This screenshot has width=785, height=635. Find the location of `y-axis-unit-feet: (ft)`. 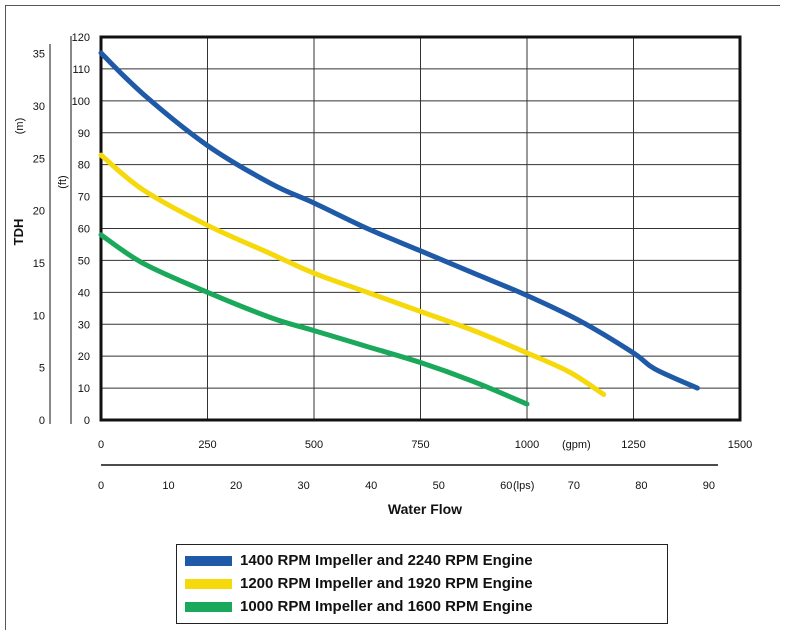

y-axis-unit-feet: (ft) is located at coordinates (63, 181).